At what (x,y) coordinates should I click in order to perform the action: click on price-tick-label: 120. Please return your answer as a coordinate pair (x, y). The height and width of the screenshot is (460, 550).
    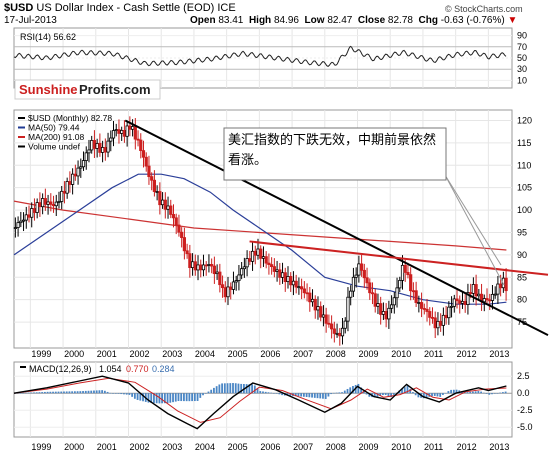
    Looking at the image, I should click on (524, 120).